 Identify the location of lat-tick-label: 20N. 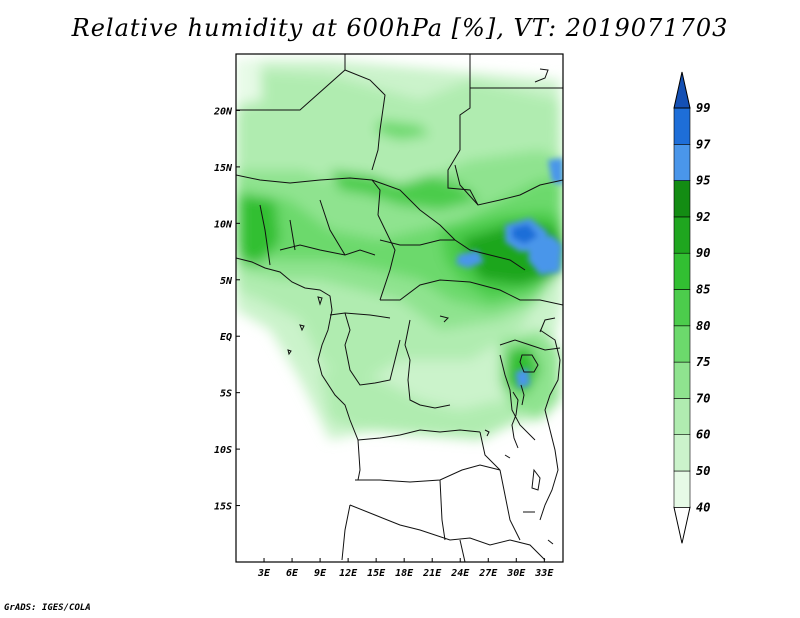
(223, 111).